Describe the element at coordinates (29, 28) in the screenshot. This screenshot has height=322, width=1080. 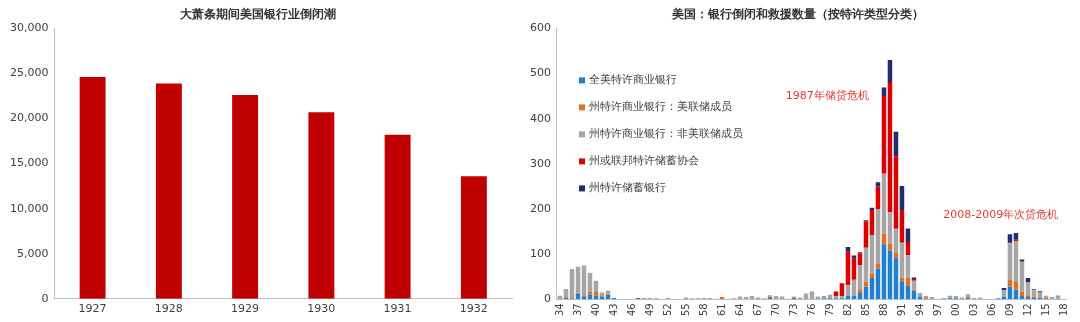
I see `y-tick-label: 30,000` at that location.